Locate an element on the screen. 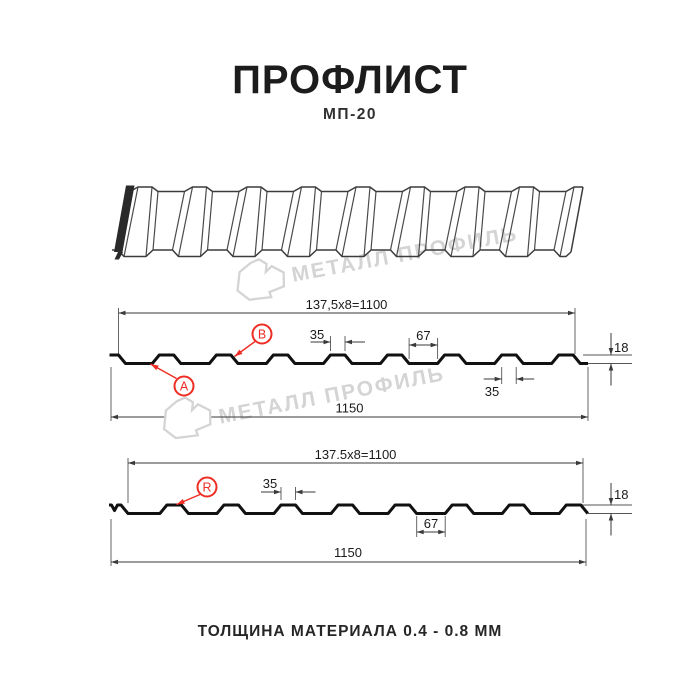 This screenshot has height=700, width=700. dim-overall-width-back: 1150 is located at coordinates (348, 552).